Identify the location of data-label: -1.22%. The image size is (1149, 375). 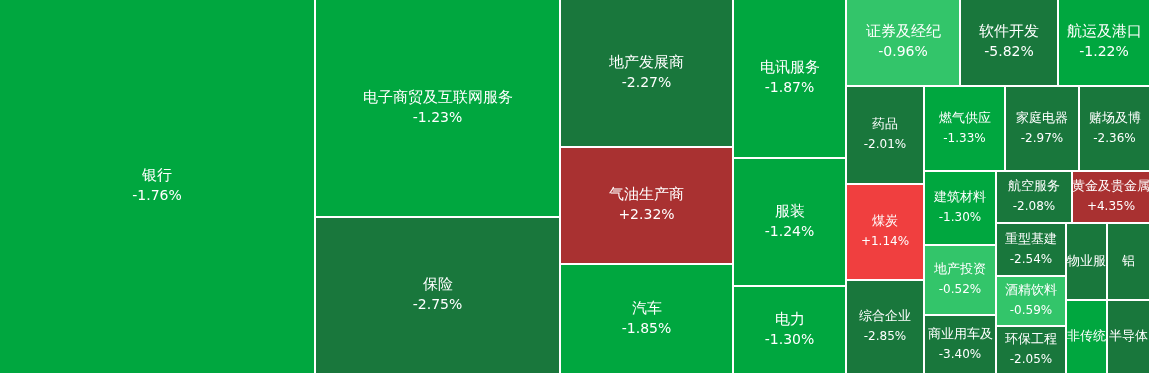
(1104, 51).